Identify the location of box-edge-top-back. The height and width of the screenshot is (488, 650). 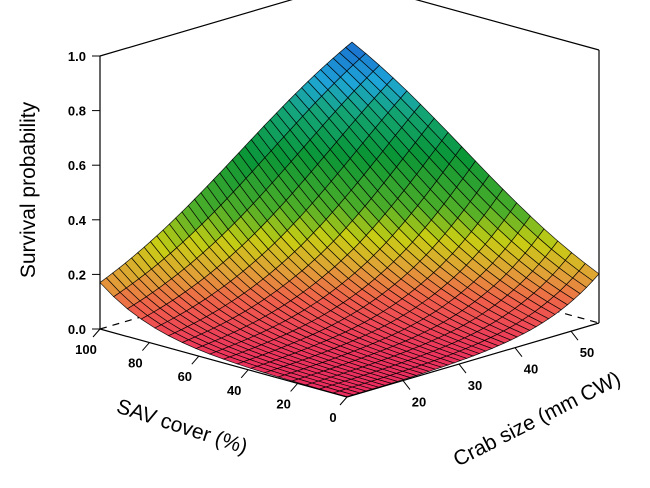
(196, 28).